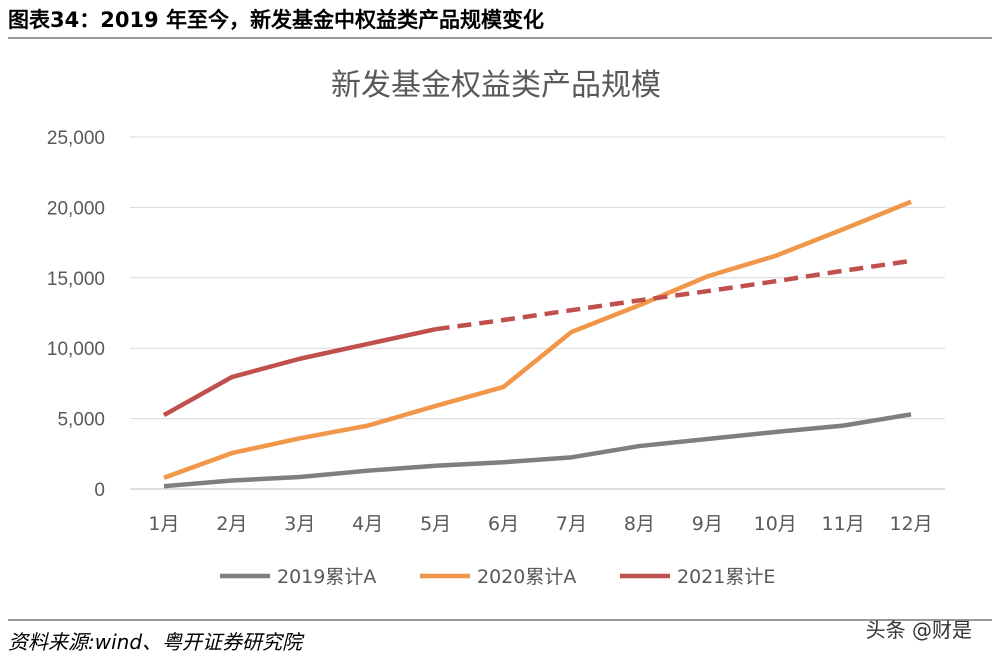 Image resolution: width=992 pixels, height=660 pixels. Describe the element at coordinates (571, 524) in the screenshot. I see `x-tick-label: 7月` at that location.